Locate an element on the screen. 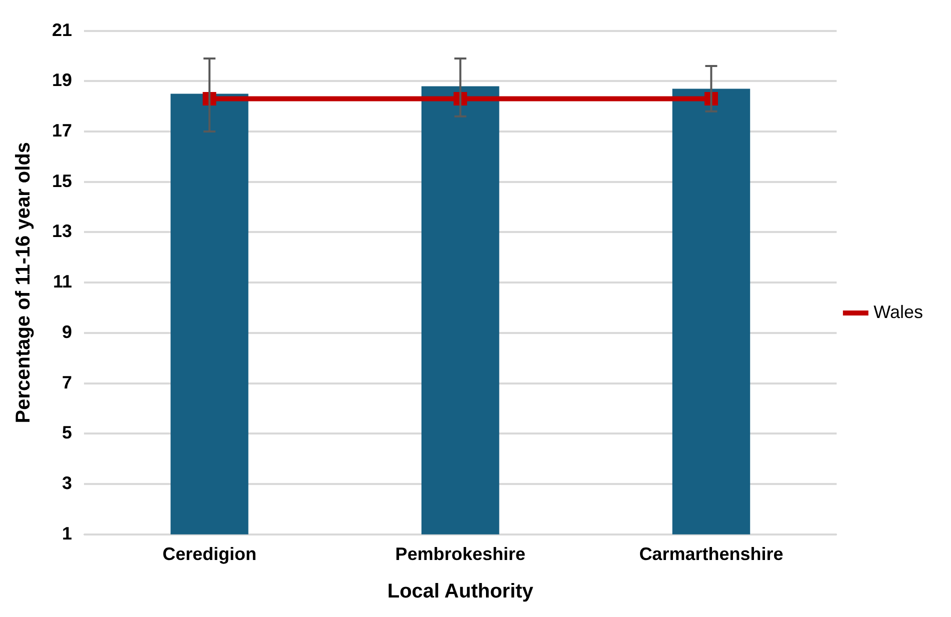 This screenshot has height=617, width=951. y-tick-label: 3 is located at coordinates (67, 483).